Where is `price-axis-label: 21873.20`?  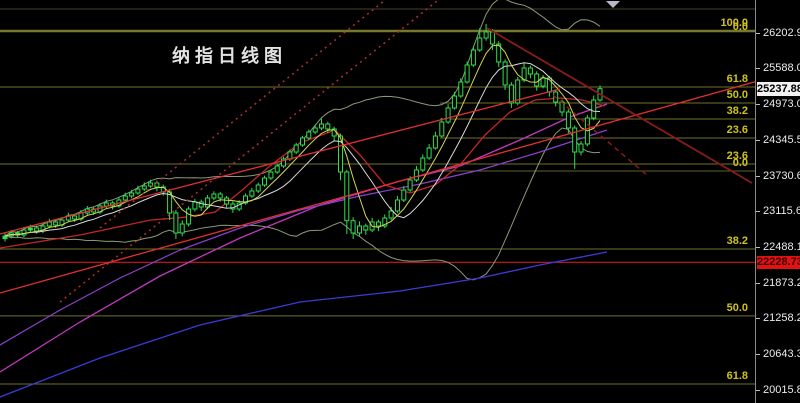
price-axis-label: 21873.20 is located at coordinates (781, 283).